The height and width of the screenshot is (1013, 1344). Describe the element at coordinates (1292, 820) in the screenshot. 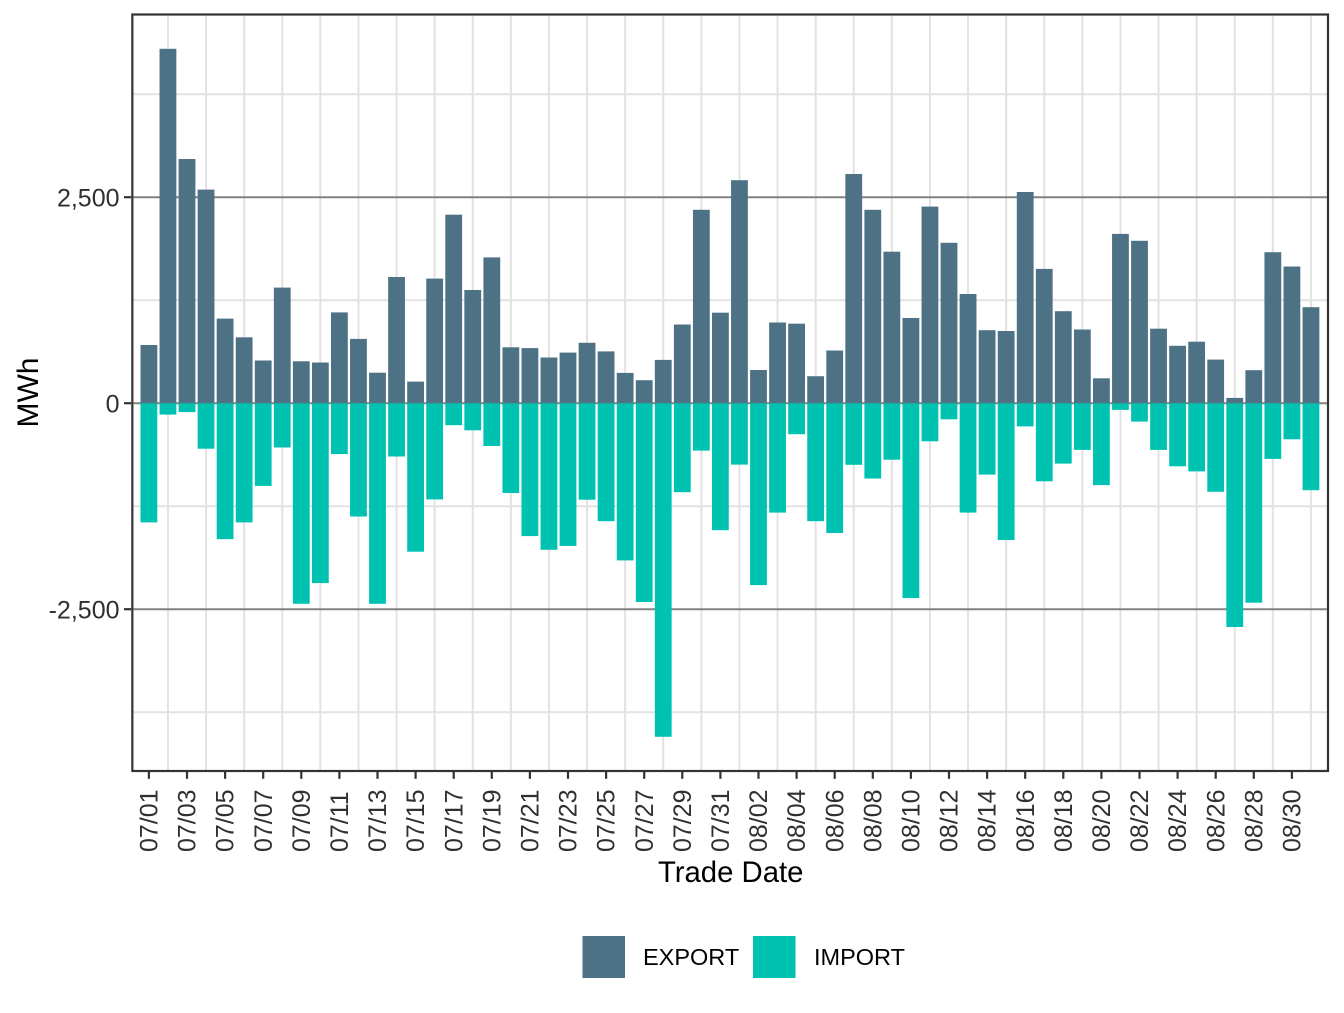

I see `svg-text: 08/30` at that location.